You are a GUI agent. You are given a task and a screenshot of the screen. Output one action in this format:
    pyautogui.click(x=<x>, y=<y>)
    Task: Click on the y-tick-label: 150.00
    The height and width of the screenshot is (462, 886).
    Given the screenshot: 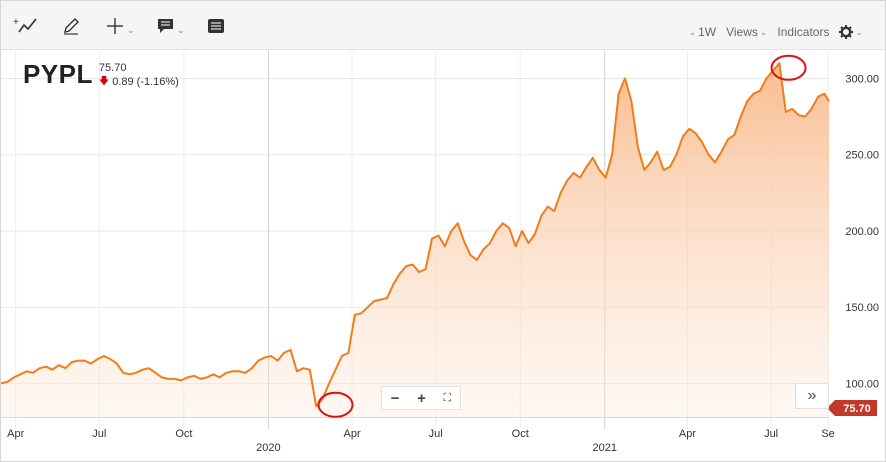 What is the action you would take?
    pyautogui.click(x=862, y=308)
    